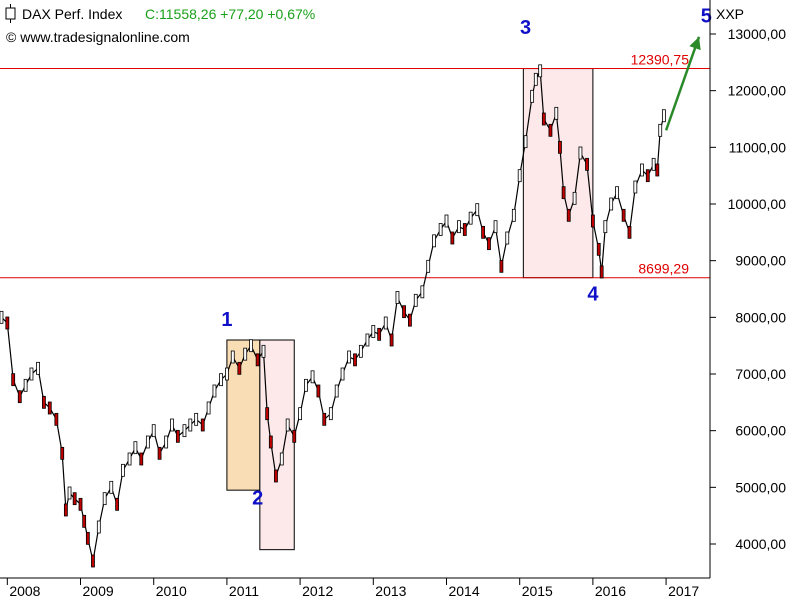  Describe the element at coordinates (760, 487) in the screenshot. I see `y-tick-label: 5000,00` at that location.